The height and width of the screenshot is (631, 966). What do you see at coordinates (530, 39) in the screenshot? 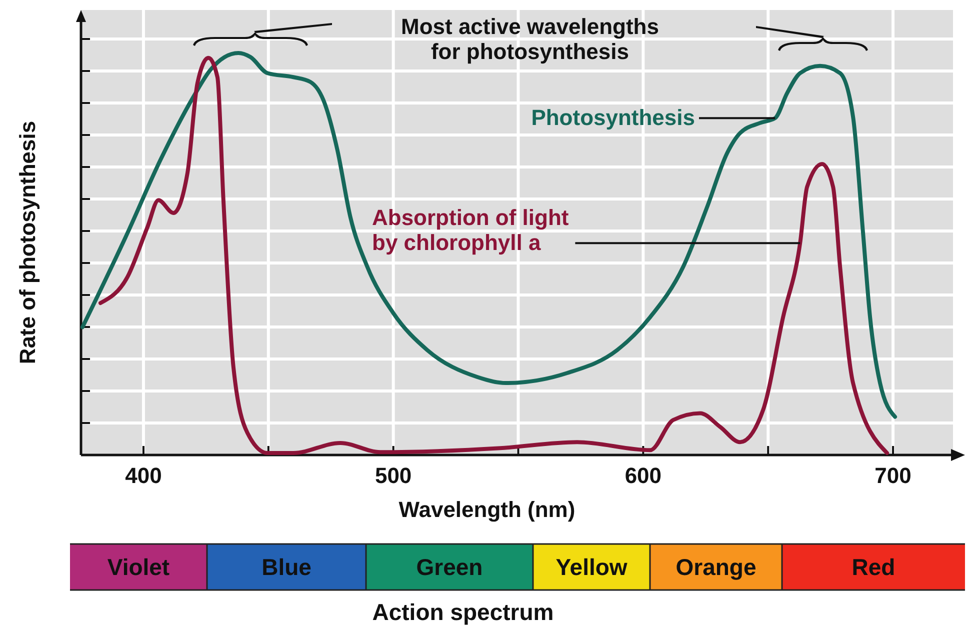
I see `annotation: Most active wavelengths for photosynthesis` at bounding box center [530, 39].